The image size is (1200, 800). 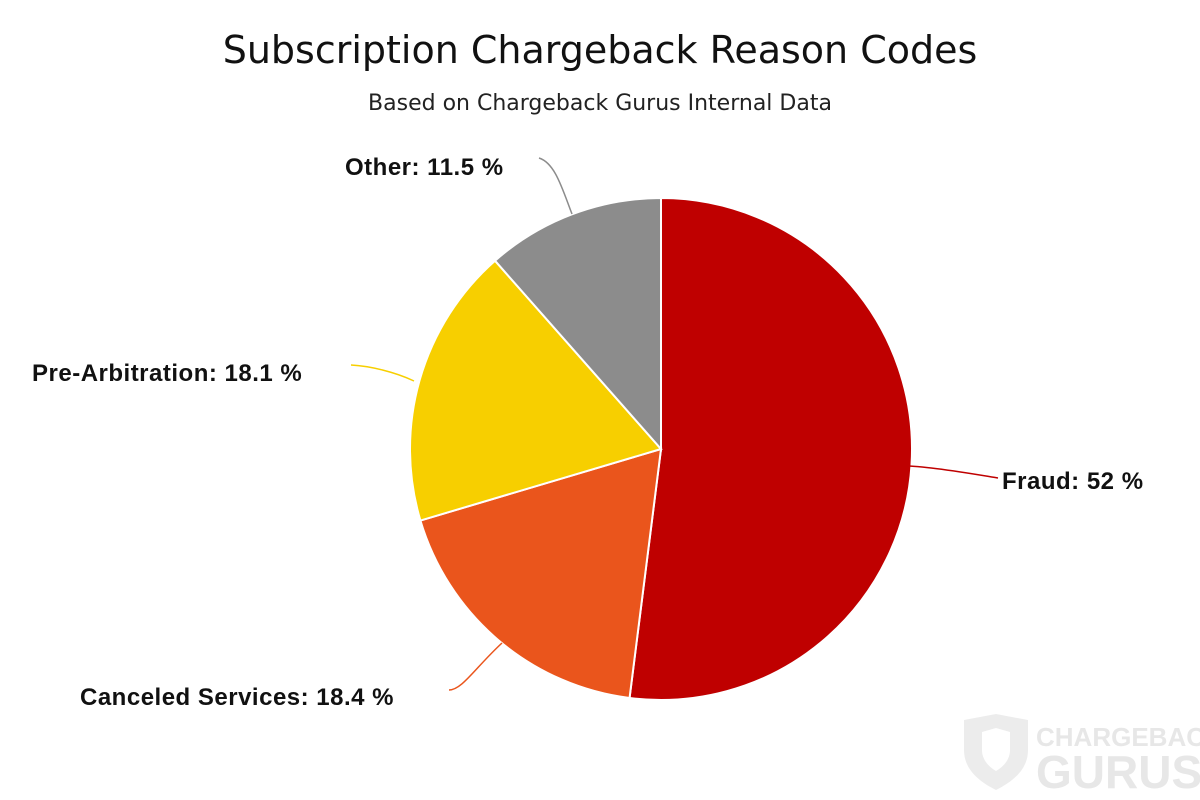 I want to click on leader-line-canceled-services, so click(x=475, y=666).